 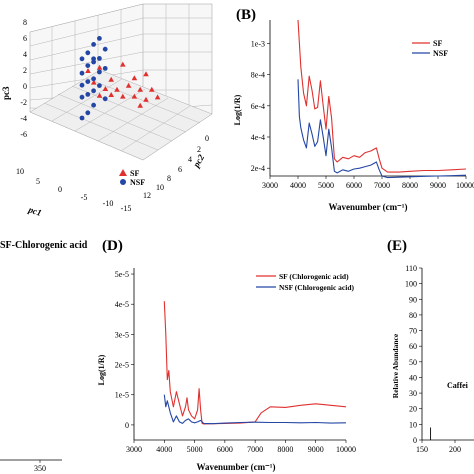 I want to click on panel-a-legend-sf: SF, so click(x=134, y=173).